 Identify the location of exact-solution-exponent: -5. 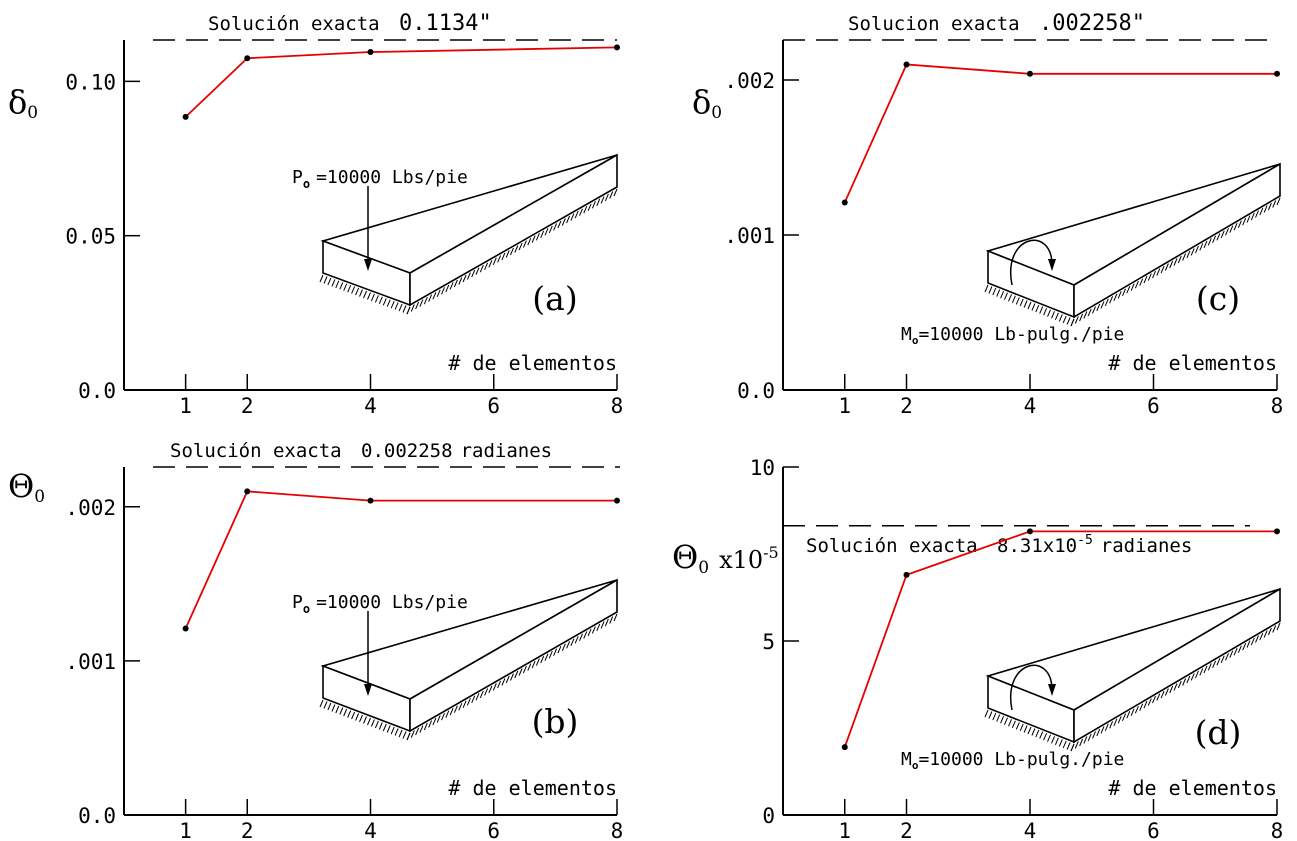
(1085, 540).